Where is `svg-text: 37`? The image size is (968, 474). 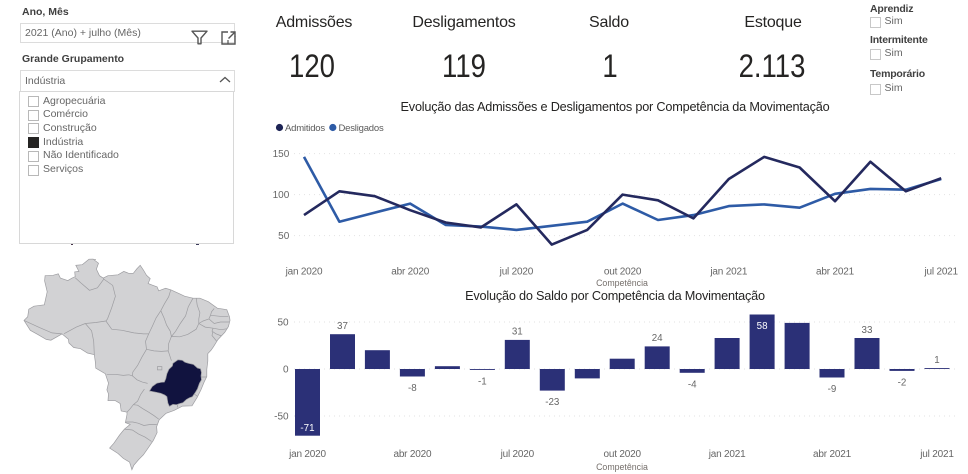
svg-text: 37 is located at coordinates (342, 326).